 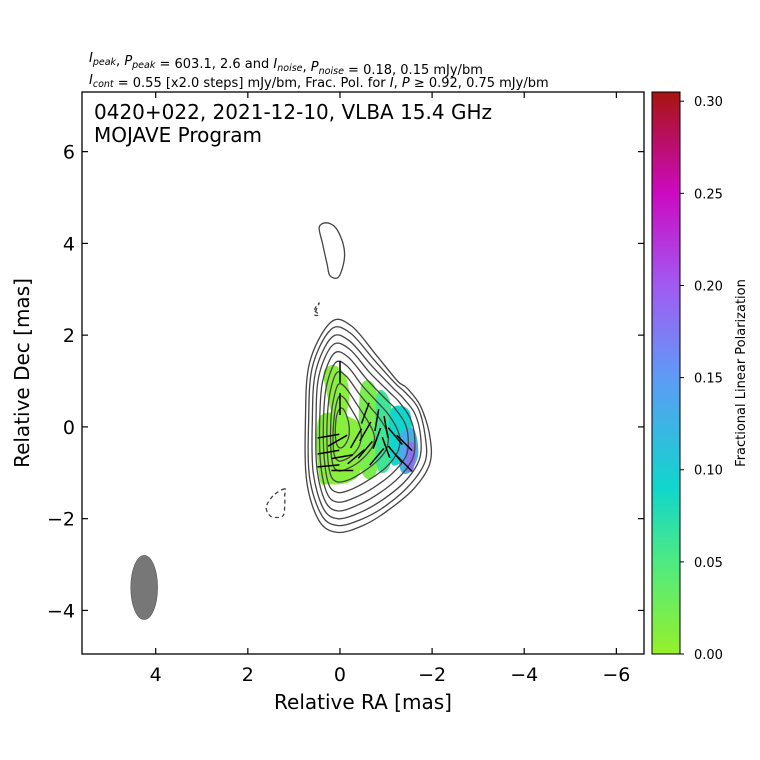 I want to click on beam-layer, so click(x=144, y=587).